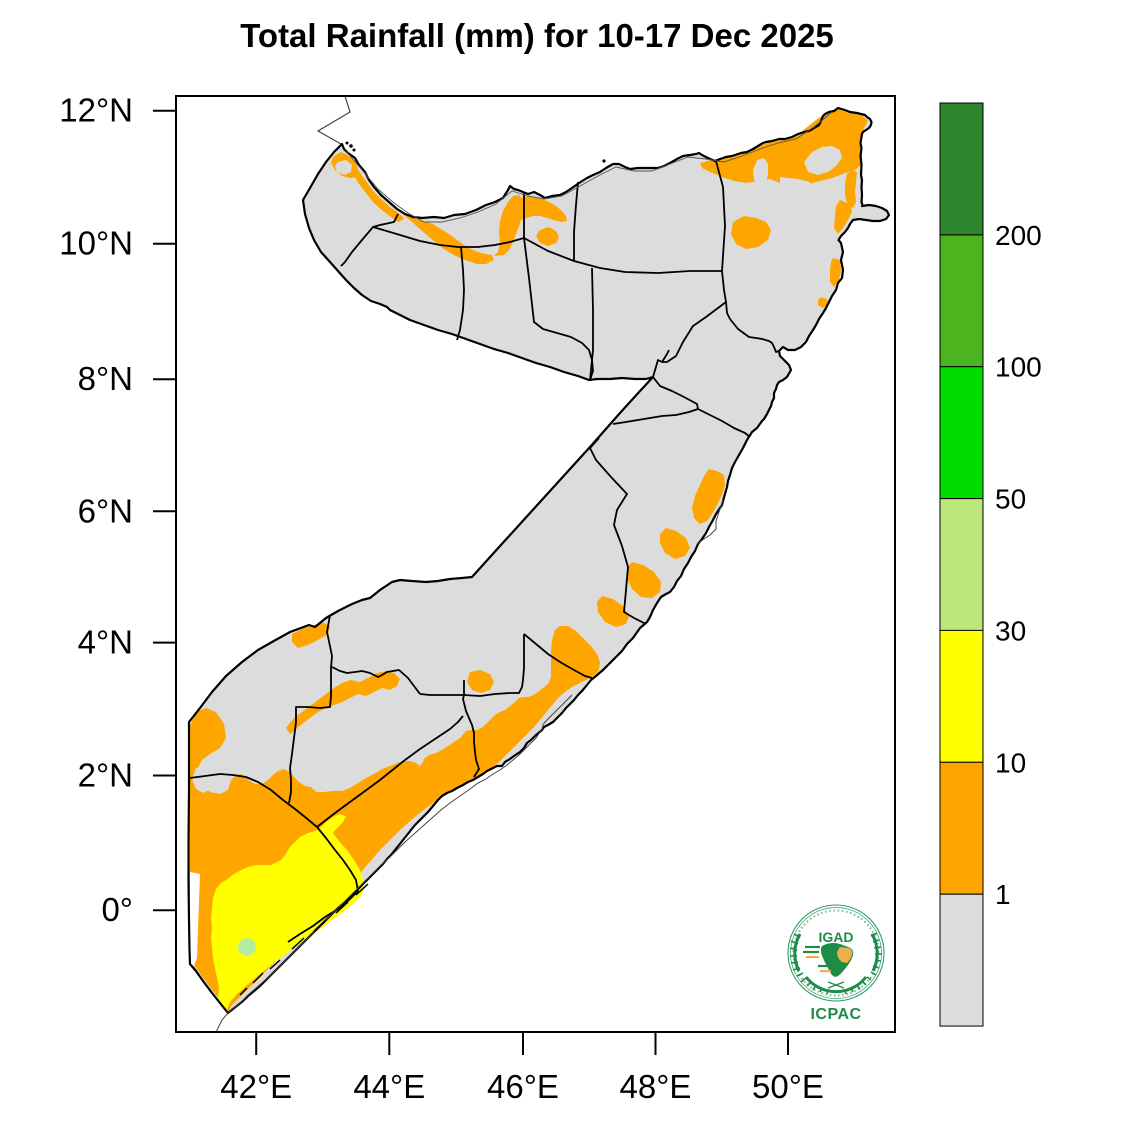  What do you see at coordinates (1003, 894) in the screenshot?
I see `svg-text: 1` at bounding box center [1003, 894].